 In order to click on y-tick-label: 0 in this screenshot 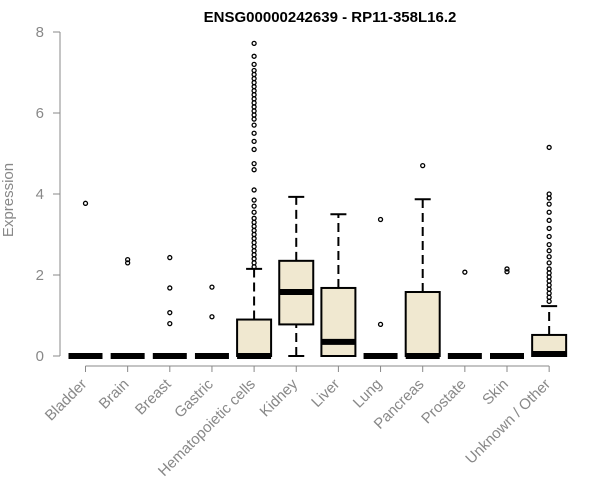, I will do `click(40, 356)`.